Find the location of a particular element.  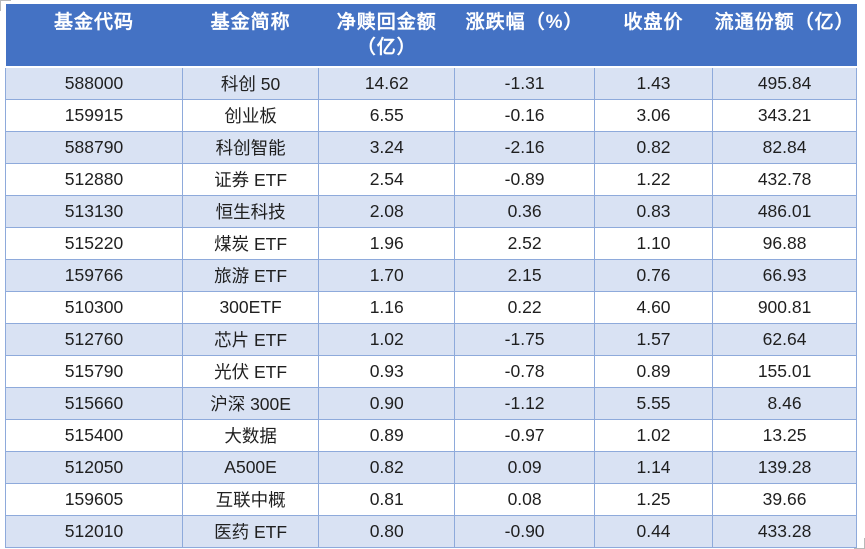

table-cell-net_redemption: 2.54 is located at coordinates (387, 179).